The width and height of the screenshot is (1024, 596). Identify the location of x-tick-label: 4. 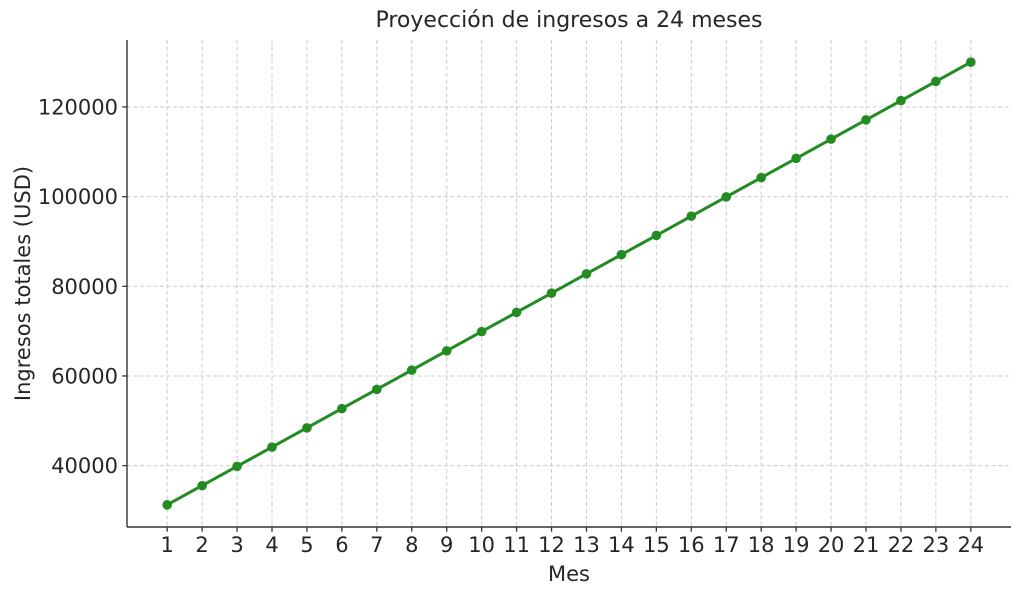
(271, 545).